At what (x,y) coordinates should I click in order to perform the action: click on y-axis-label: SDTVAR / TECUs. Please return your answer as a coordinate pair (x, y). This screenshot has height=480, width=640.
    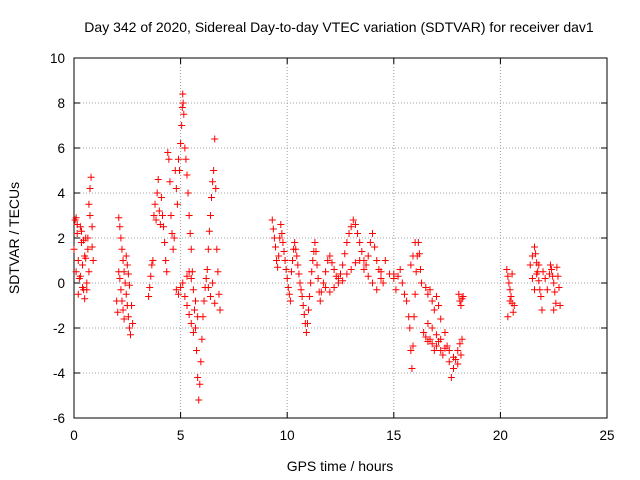
    Looking at the image, I should click on (14, 238).